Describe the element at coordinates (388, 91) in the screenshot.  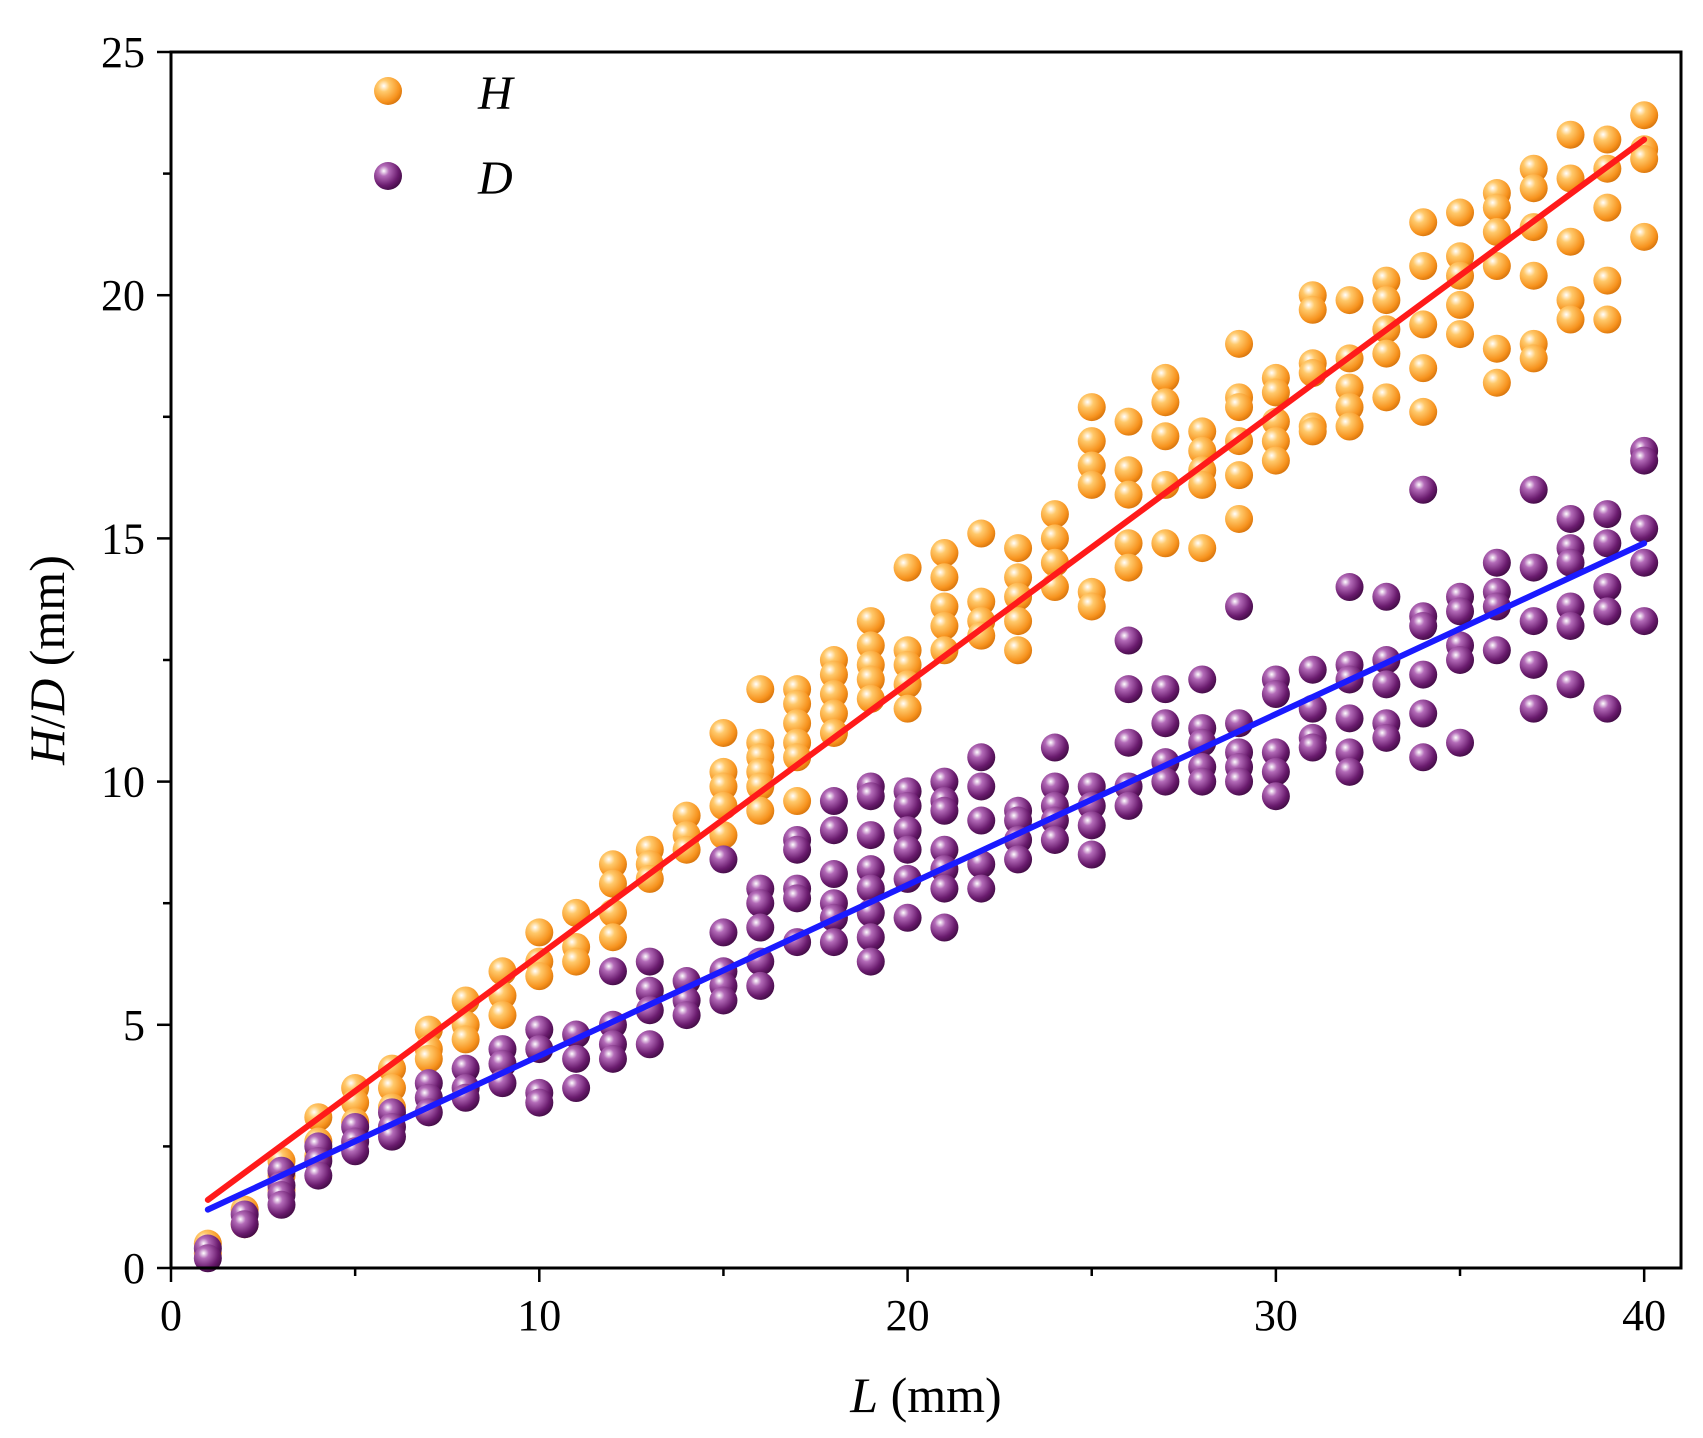
I see `legend-marker-h` at that location.